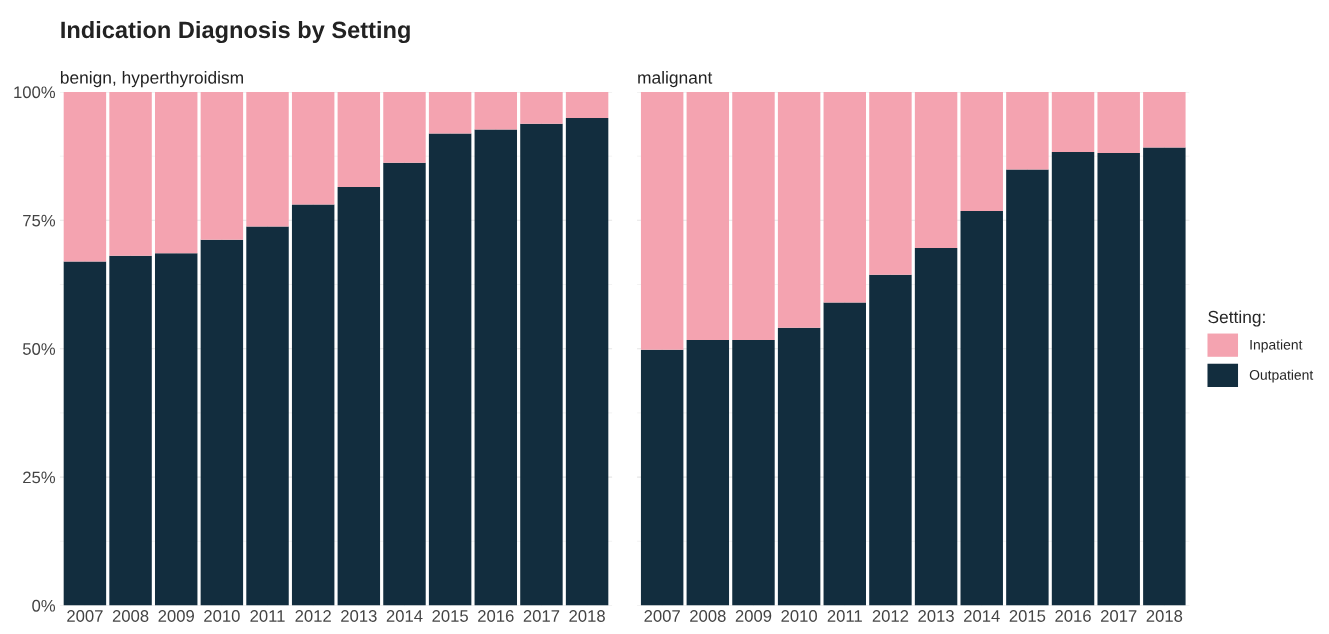 This screenshot has width=1329, height=634. I want to click on y-tick-label: 100%, so click(35, 92).